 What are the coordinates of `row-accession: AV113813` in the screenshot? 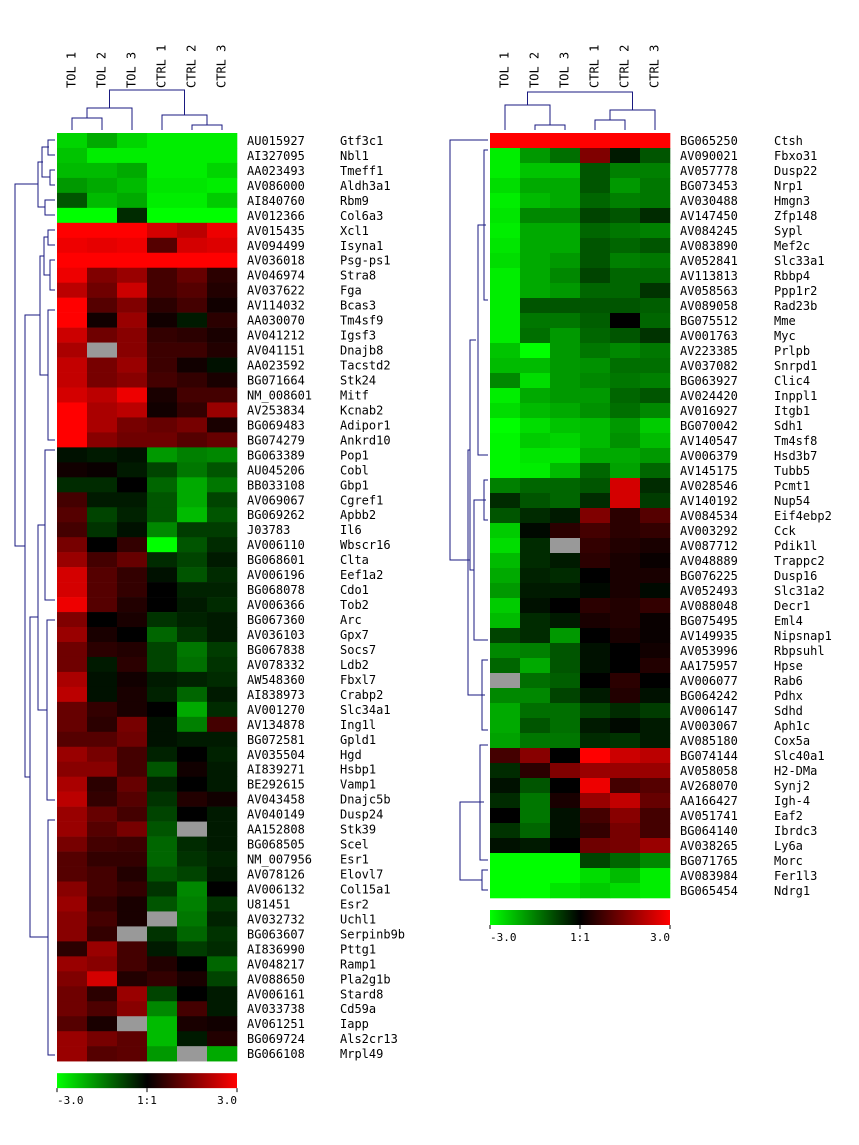 It's located at (709, 276).